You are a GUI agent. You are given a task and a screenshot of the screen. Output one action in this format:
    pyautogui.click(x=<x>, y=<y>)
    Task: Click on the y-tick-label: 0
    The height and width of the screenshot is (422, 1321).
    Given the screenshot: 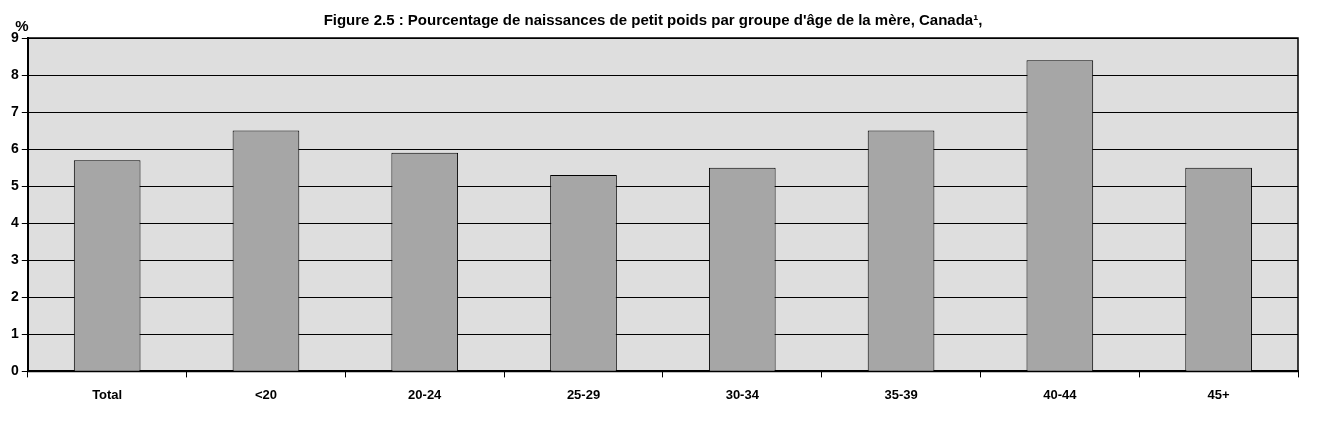 What is the action you would take?
    pyautogui.click(x=14, y=370)
    